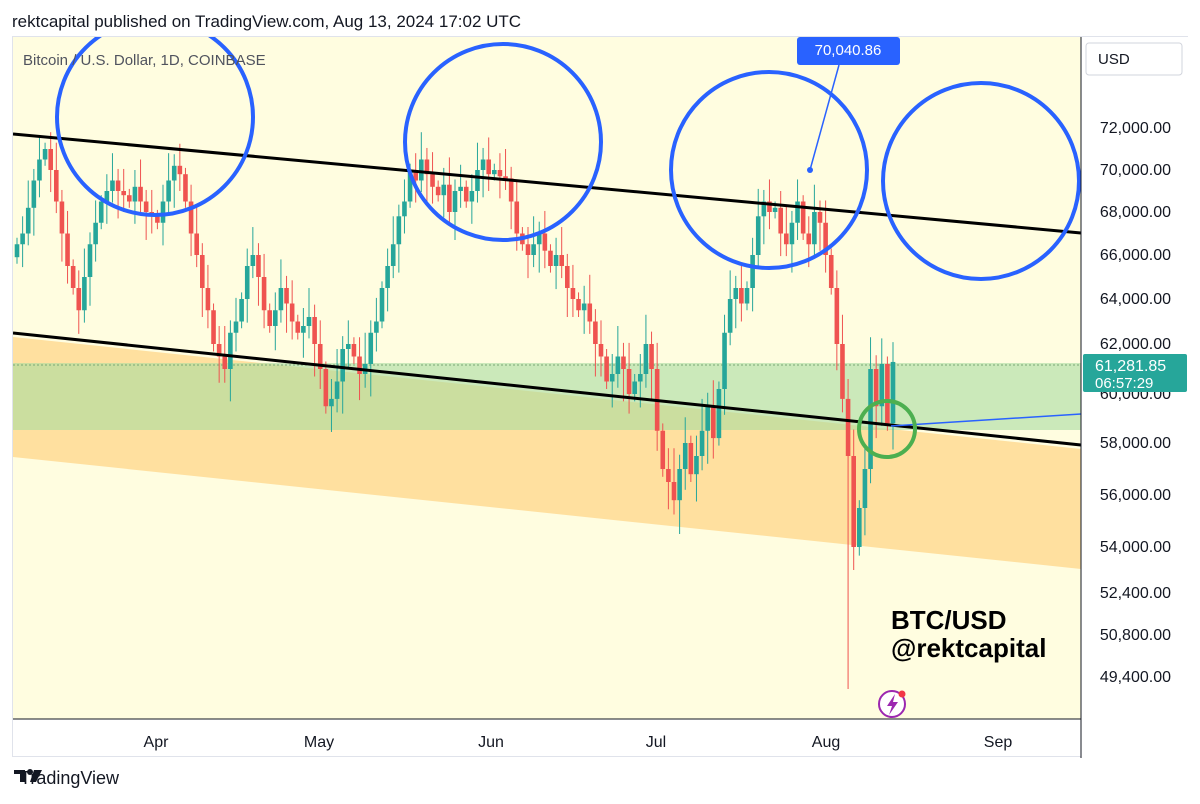  What do you see at coordinates (1135, 593) in the screenshot?
I see `y-tick-label: 52,400.00` at bounding box center [1135, 593].